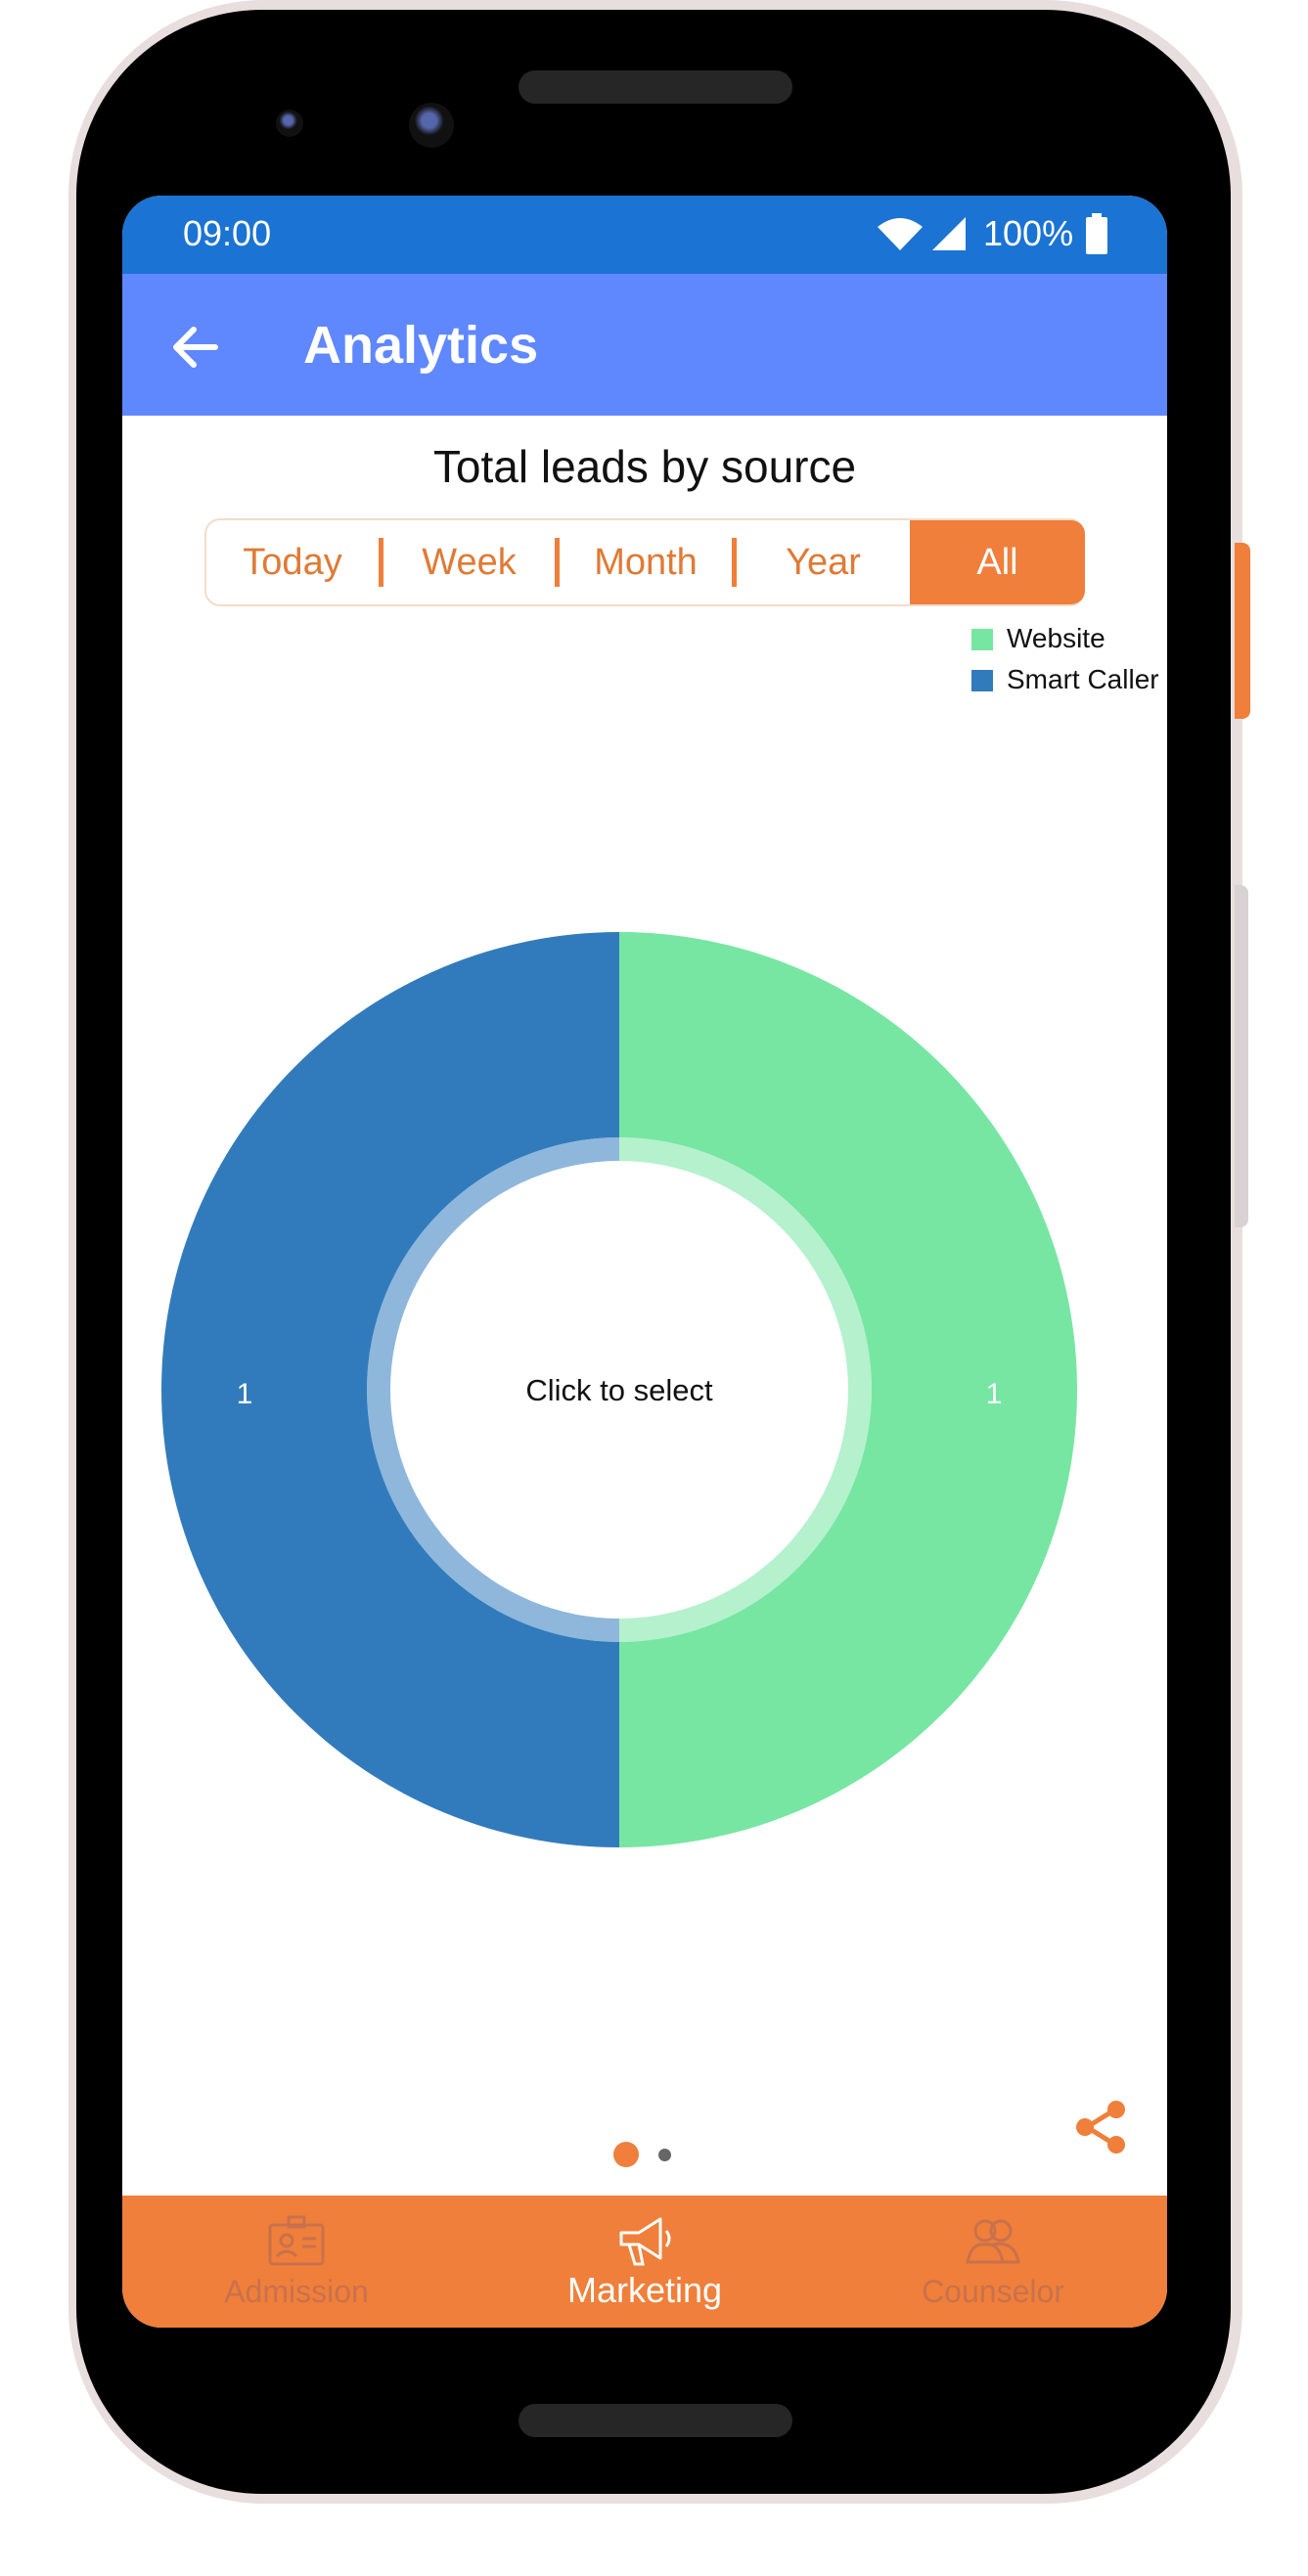 The image size is (1308, 2576). I want to click on nav-label-admission: Admission, so click(296, 2292).